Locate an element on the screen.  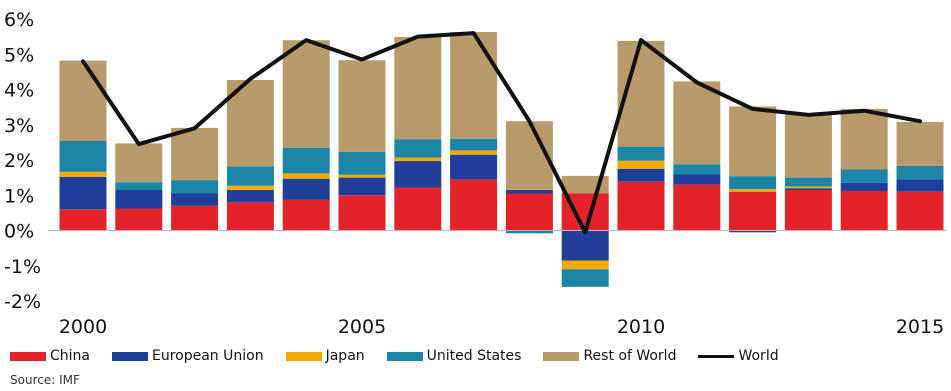
y-tick-label: 4% is located at coordinates (19, 91).